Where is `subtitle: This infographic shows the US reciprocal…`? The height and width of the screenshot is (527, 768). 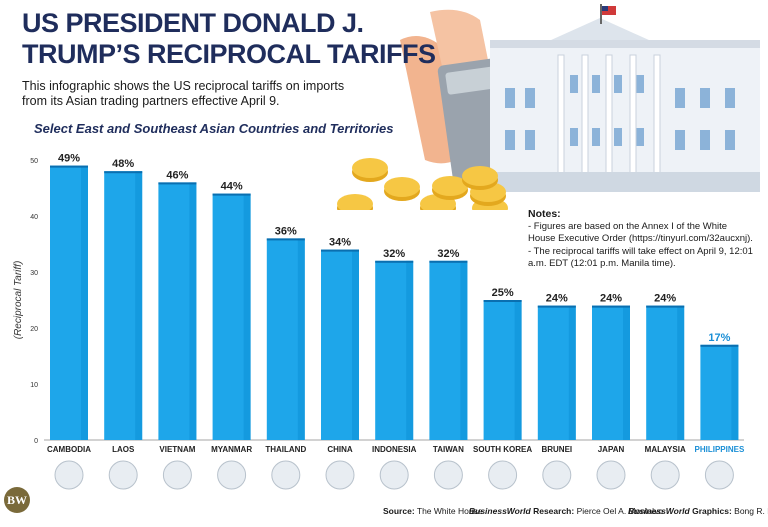
subtitle: This infographic shows the US reciprocal… is located at coordinates (183, 93).